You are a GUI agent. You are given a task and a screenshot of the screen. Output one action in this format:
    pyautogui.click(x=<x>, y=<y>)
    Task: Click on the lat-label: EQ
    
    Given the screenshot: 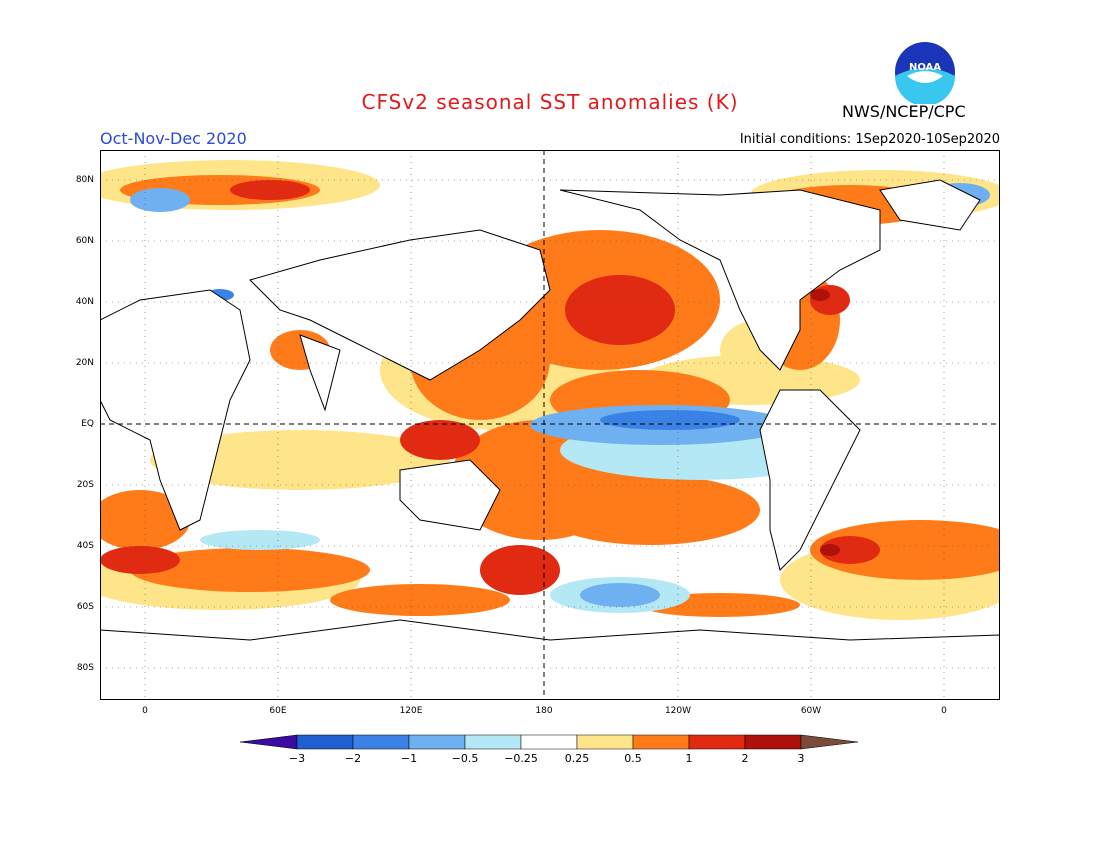 What is the action you would take?
    pyautogui.click(x=87, y=424)
    